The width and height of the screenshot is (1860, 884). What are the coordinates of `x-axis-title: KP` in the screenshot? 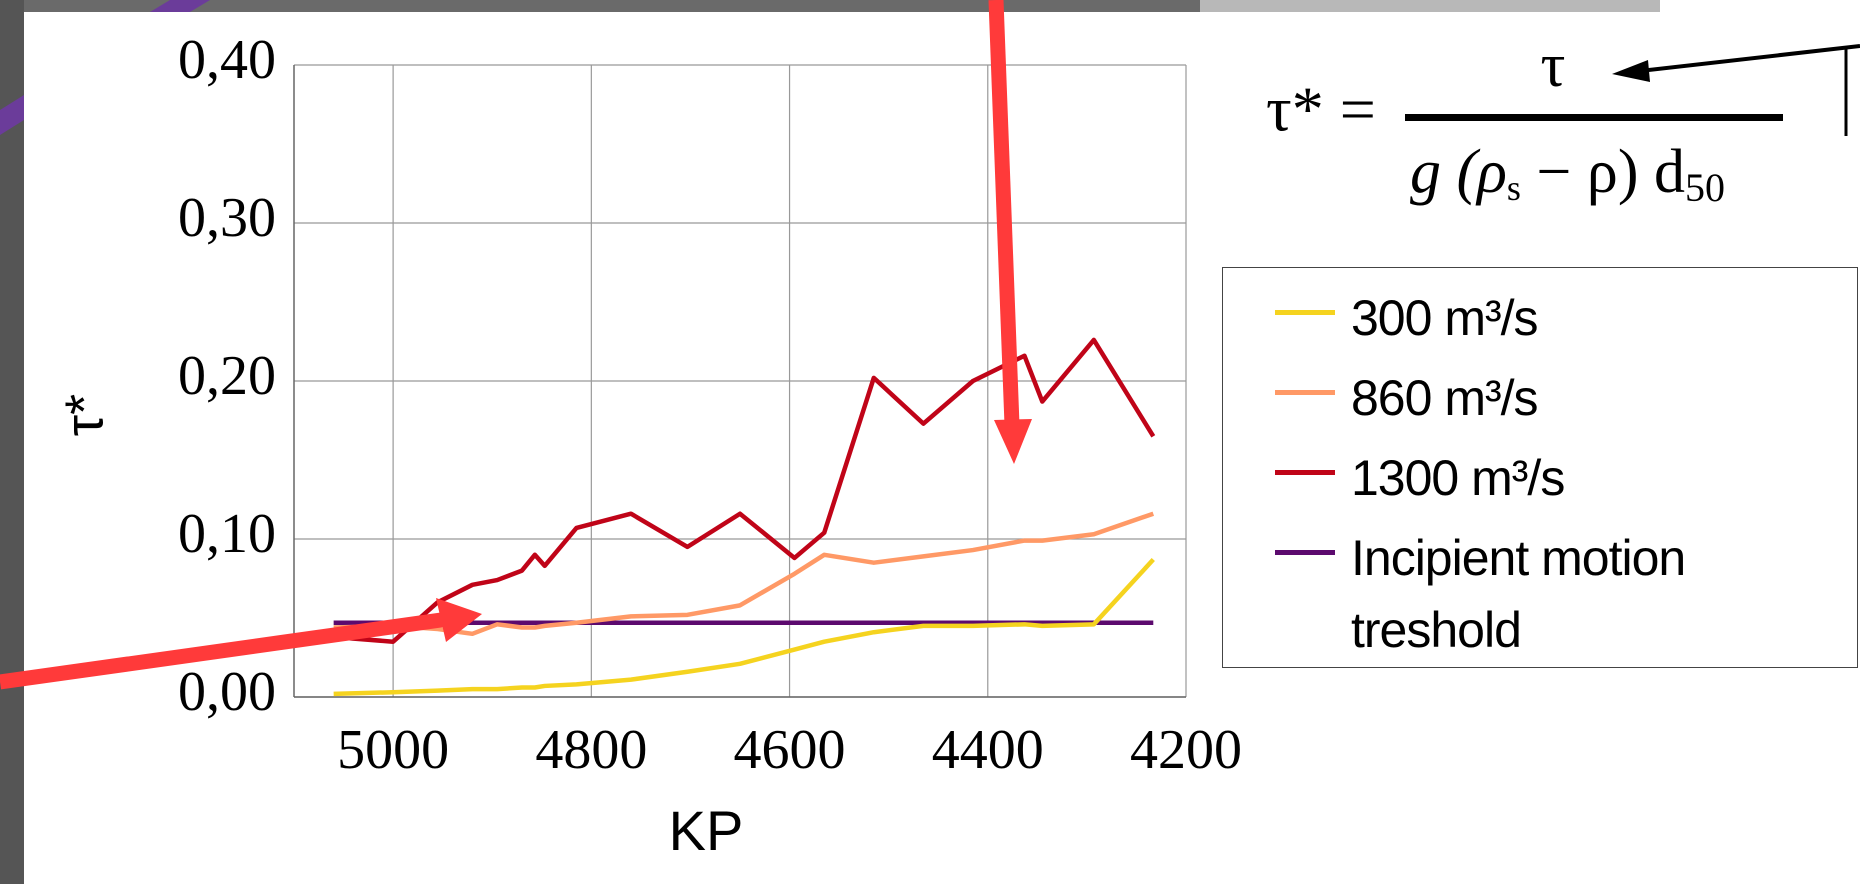 It's located at (706, 830).